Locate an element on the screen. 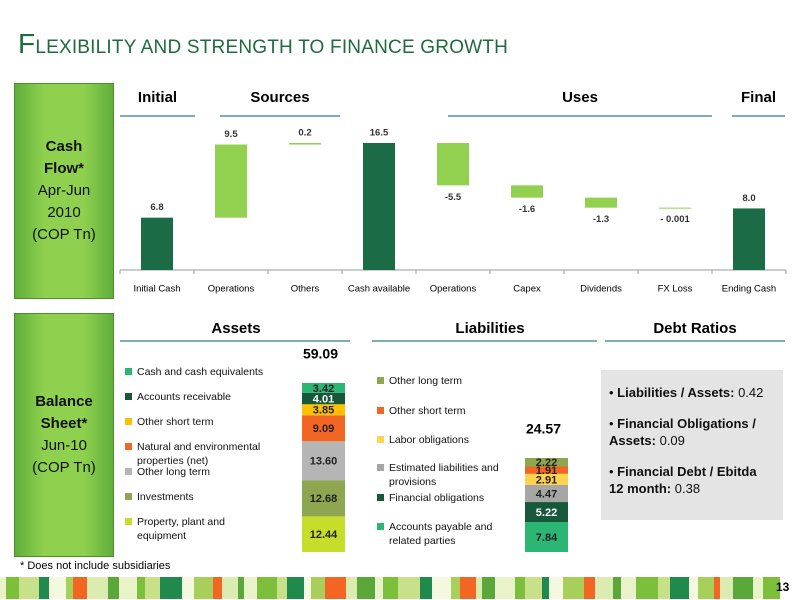  group-header: Sources is located at coordinates (279, 97).